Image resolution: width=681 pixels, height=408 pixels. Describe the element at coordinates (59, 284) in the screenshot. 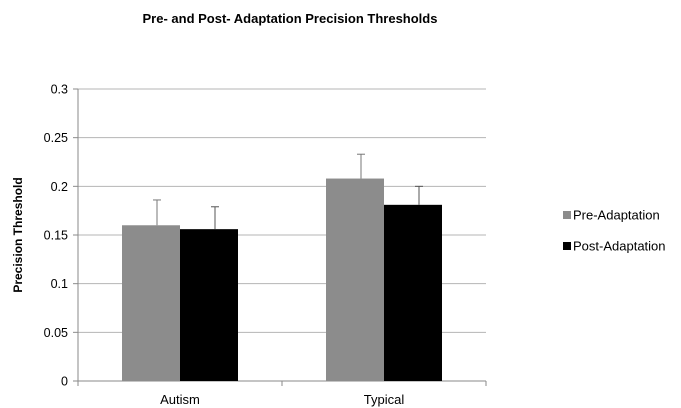

I see `y-tick-label: 0.1` at that location.